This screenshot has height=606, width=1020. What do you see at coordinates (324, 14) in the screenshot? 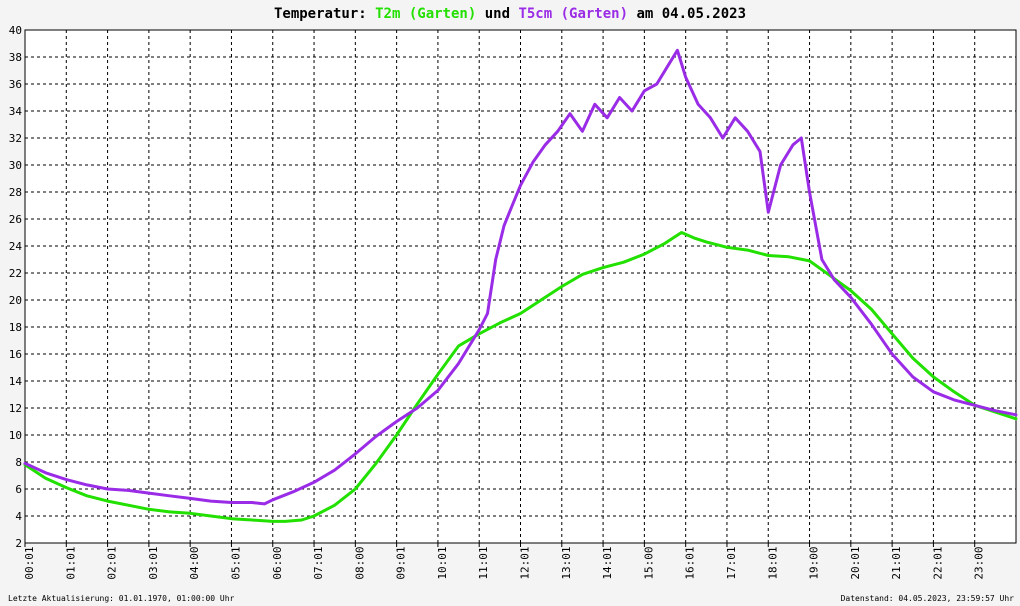
I see `chart-title-prefix: Temperatur:` at bounding box center [324, 14].